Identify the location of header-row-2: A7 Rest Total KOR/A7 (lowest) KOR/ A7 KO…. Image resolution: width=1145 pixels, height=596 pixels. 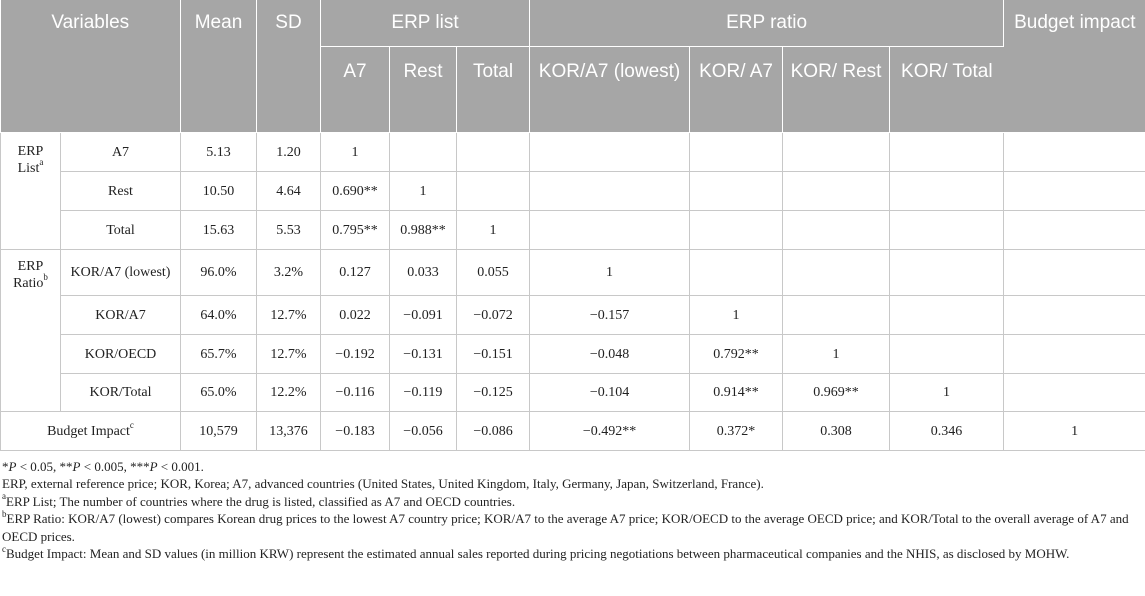
(573, 89).